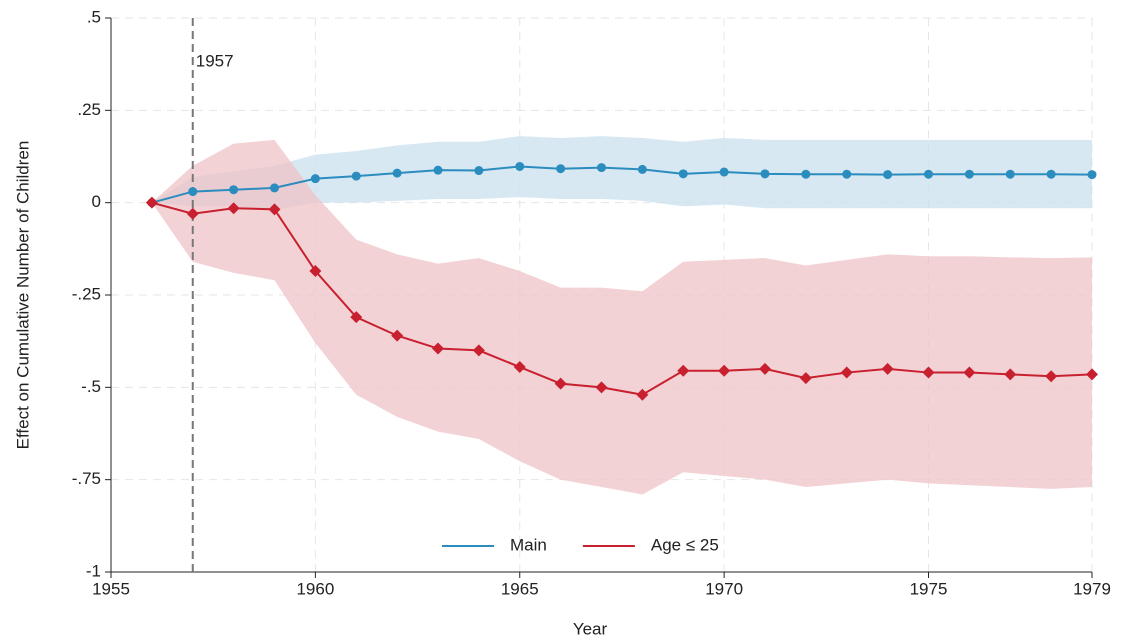  Describe the element at coordinates (1092, 588) in the screenshot. I see `x-tick-label: 1979` at that location.